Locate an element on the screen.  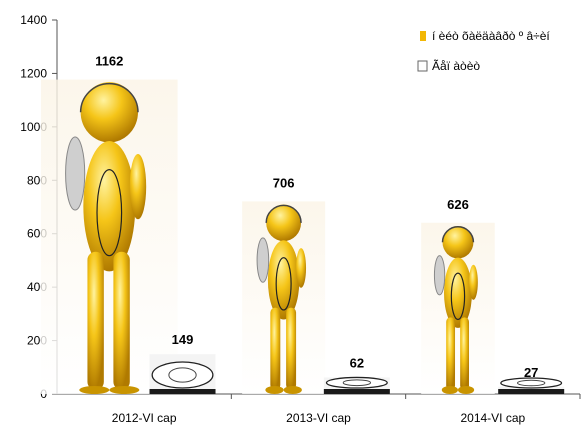
legend-item-1: í èéò õàëäàâðò º â÷èí is located at coordinates (485, 36).